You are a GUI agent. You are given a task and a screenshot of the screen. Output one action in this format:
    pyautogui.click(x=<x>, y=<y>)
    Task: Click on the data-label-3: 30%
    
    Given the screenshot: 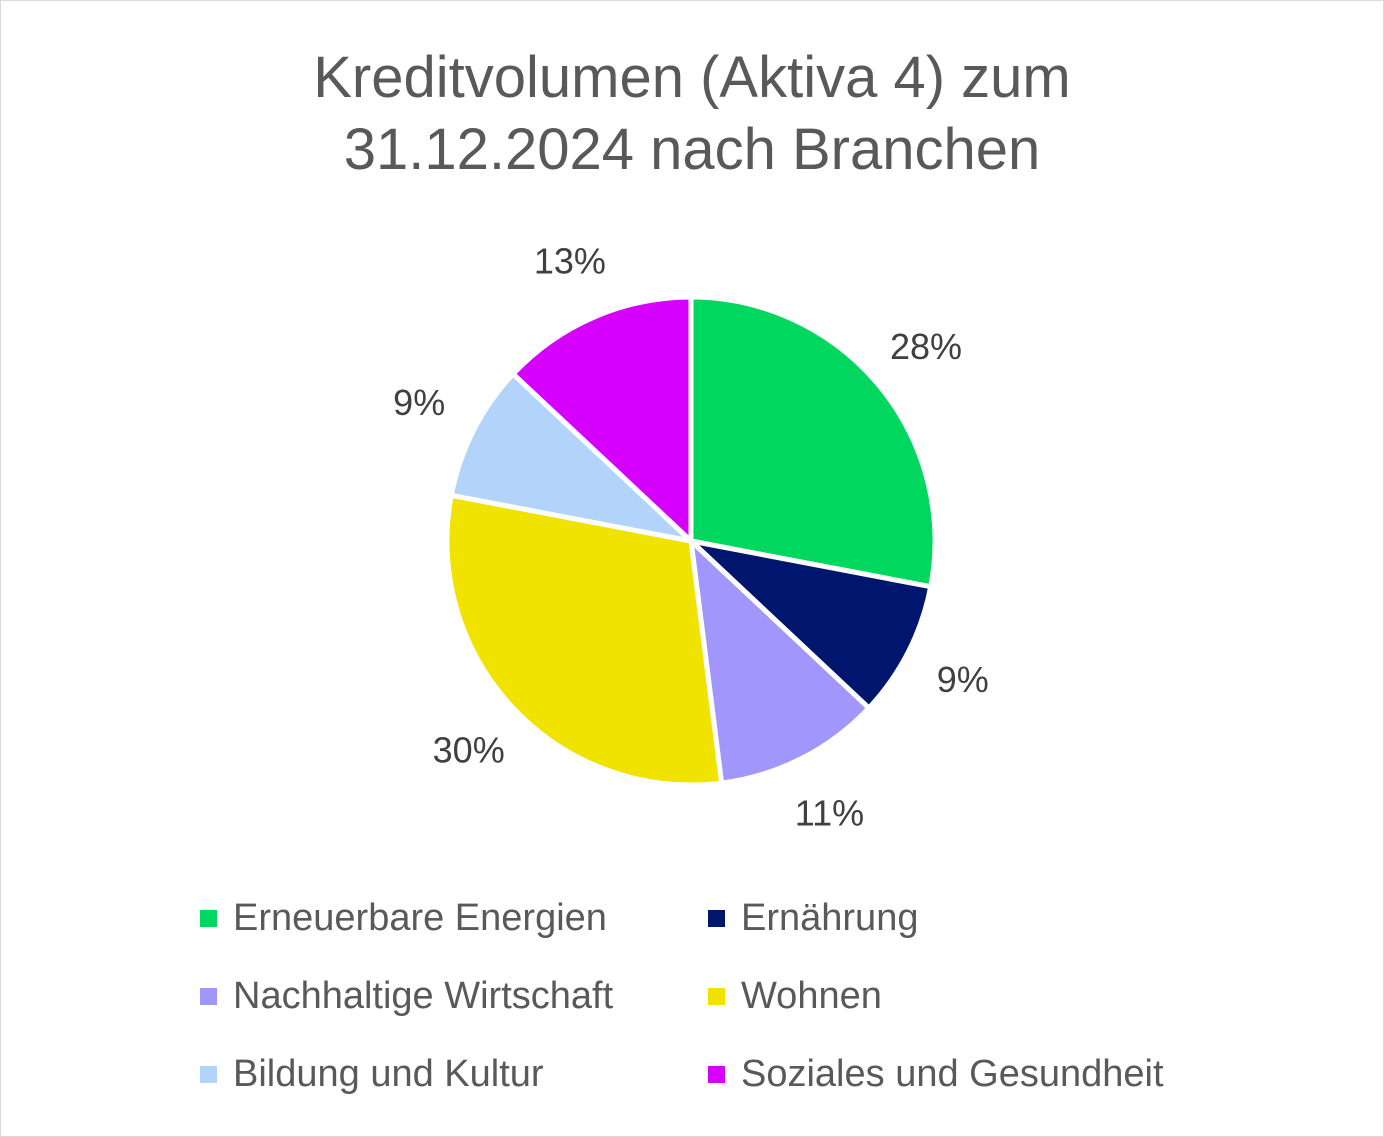 What is the action you would take?
    pyautogui.click(x=469, y=749)
    